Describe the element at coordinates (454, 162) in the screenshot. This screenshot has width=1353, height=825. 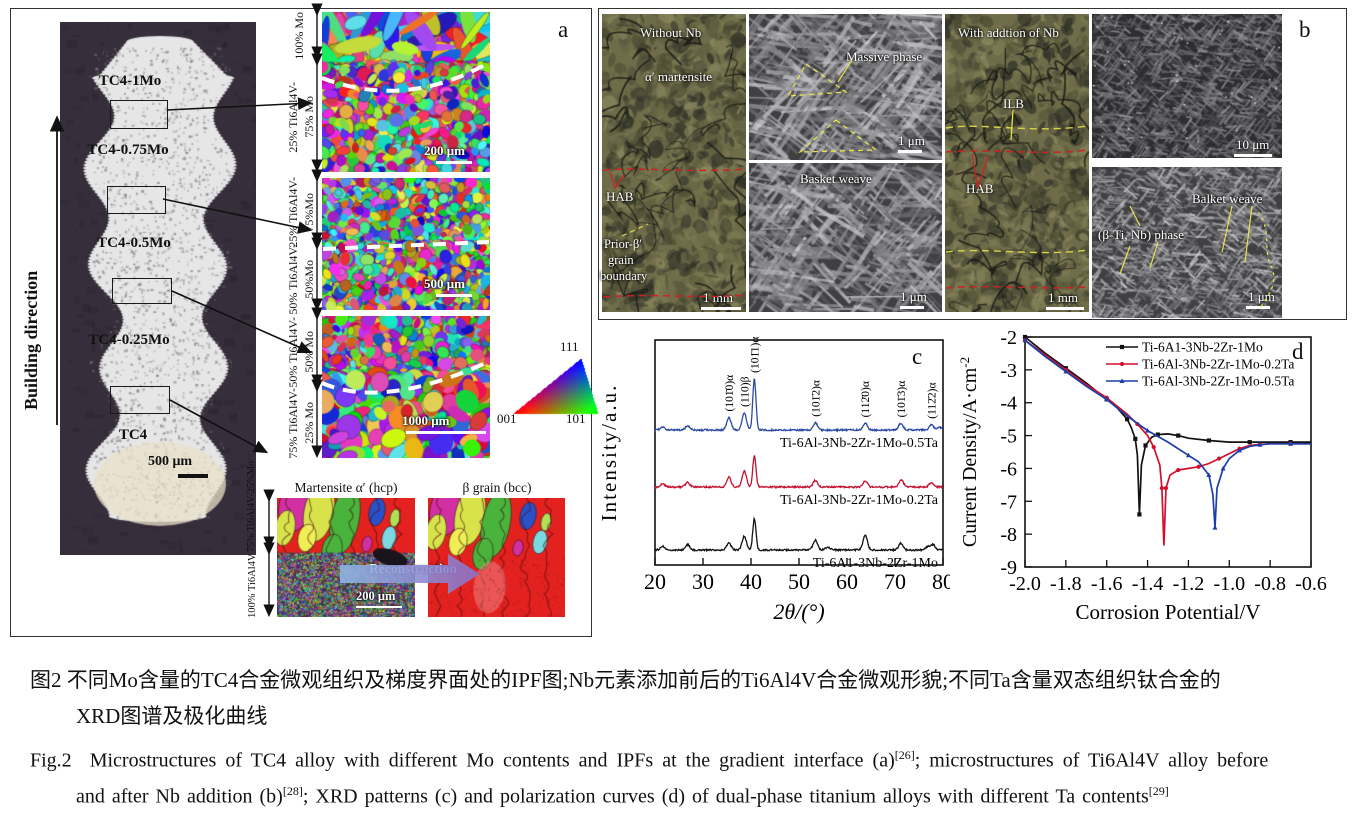
I see `map1-scale-bar` at that location.